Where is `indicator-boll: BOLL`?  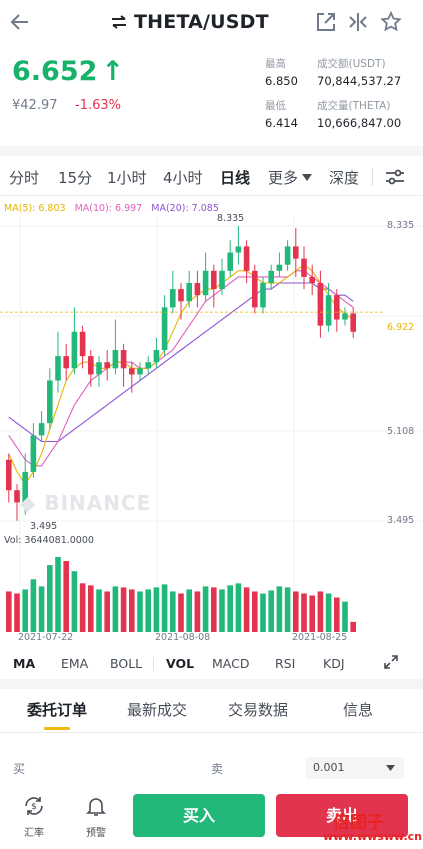 indicator-boll: BOLL is located at coordinates (126, 663).